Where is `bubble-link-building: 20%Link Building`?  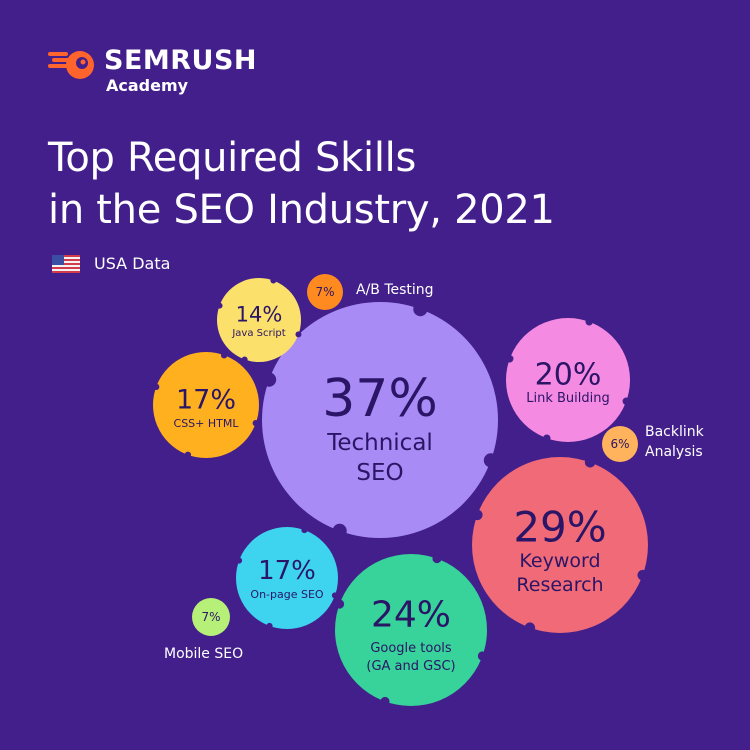
bubble-link-building: 20%Link Building is located at coordinates (568, 380).